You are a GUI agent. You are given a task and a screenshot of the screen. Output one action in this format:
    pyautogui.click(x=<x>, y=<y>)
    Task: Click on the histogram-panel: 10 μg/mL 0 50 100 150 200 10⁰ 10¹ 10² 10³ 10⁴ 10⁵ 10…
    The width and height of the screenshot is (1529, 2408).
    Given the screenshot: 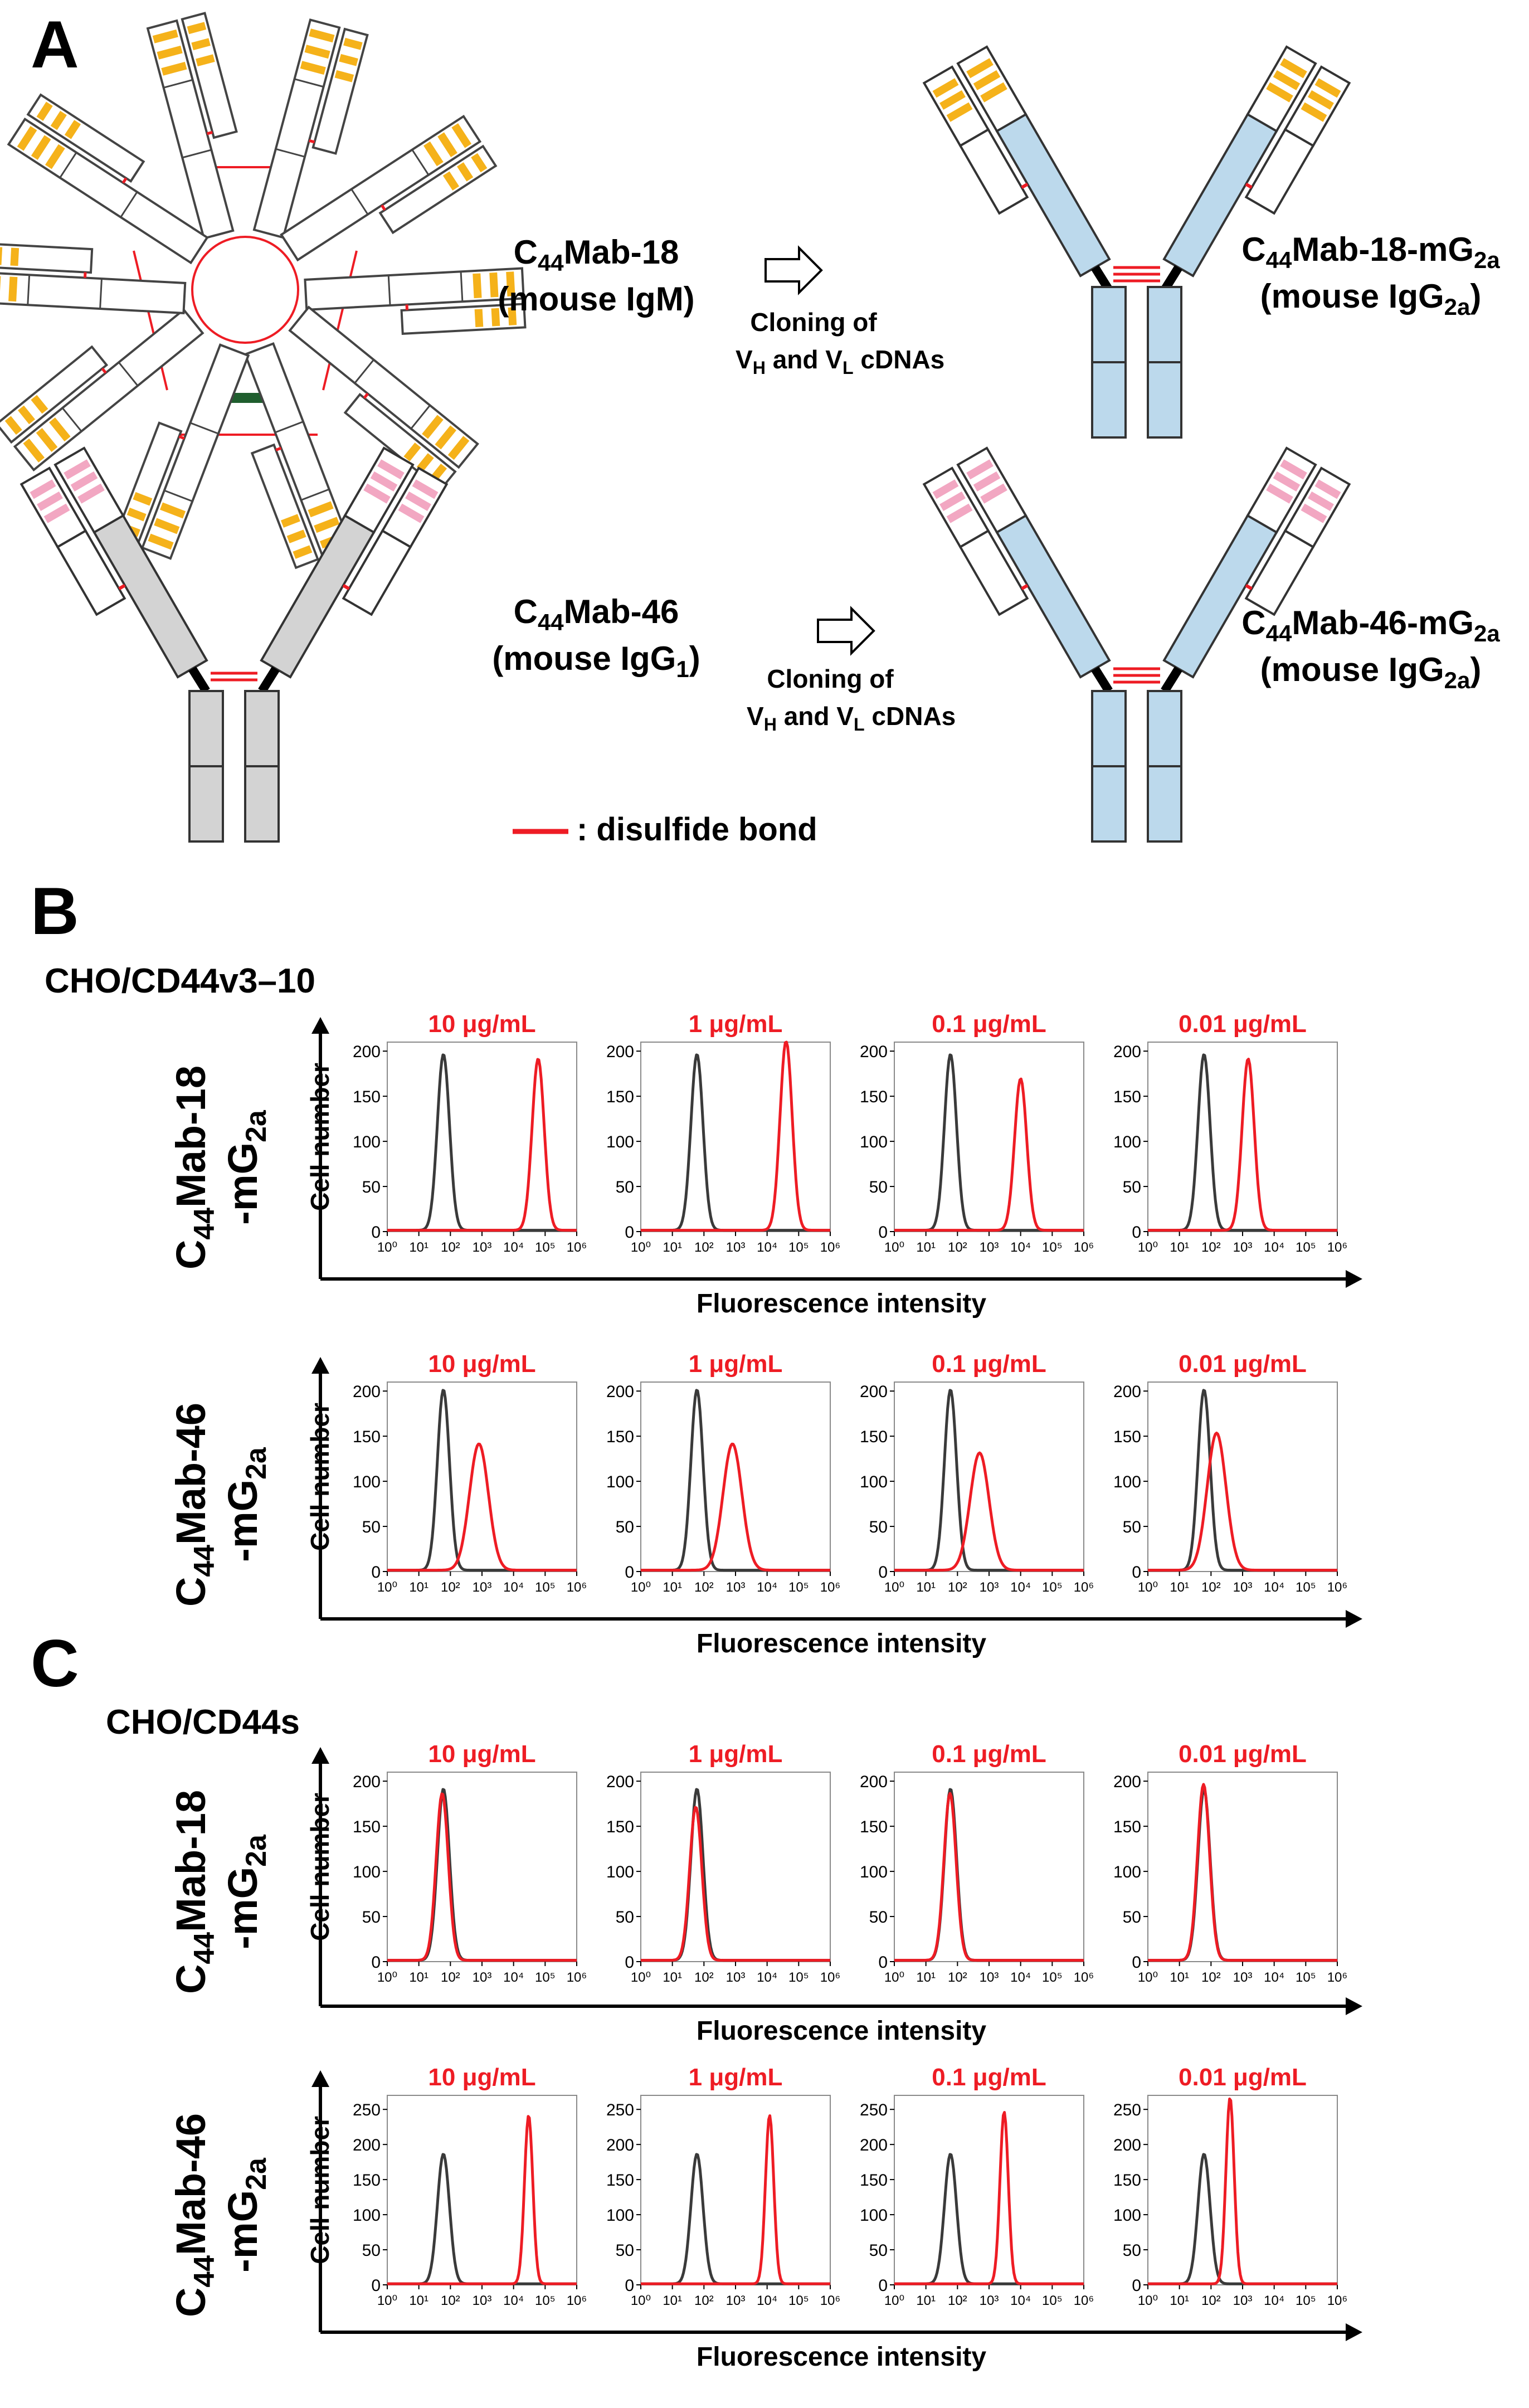 What is the action you would take?
    pyautogui.click(x=470, y=1862)
    